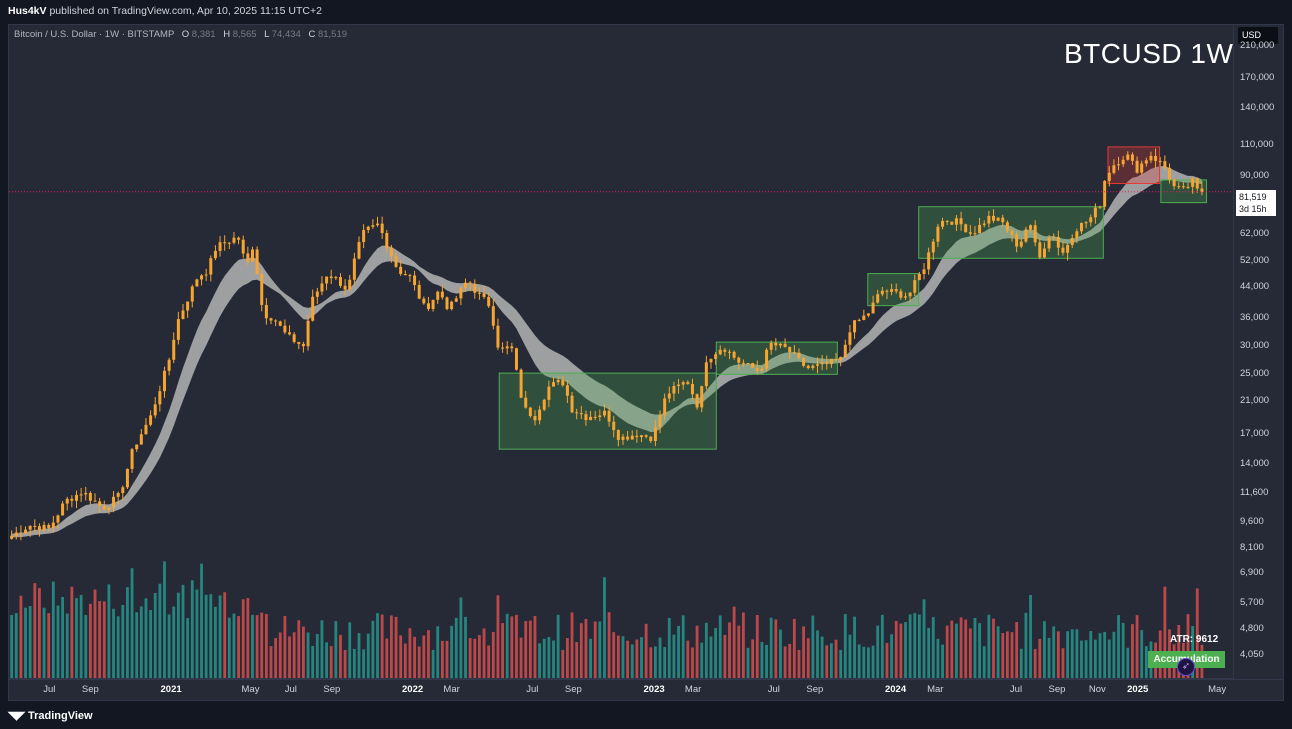 The width and height of the screenshot is (1292, 729). What do you see at coordinates (250, 689) in the screenshot?
I see `time-tick-label: May` at bounding box center [250, 689].